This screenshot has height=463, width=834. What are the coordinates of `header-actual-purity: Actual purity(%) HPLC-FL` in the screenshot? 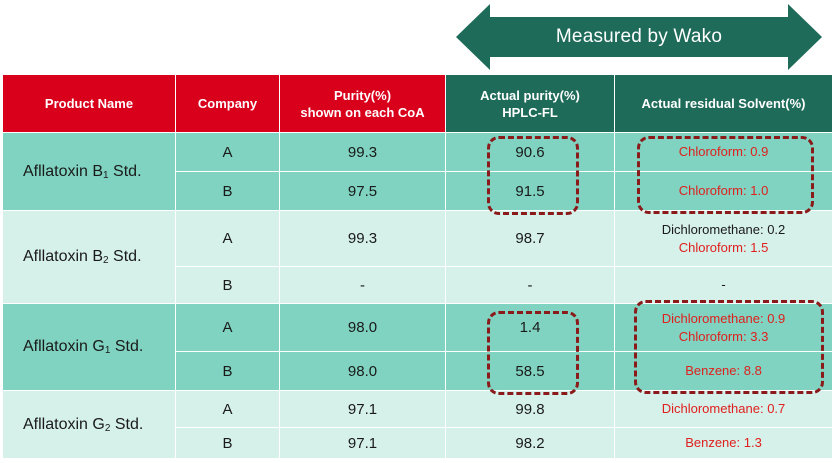 It's located at (530, 103).